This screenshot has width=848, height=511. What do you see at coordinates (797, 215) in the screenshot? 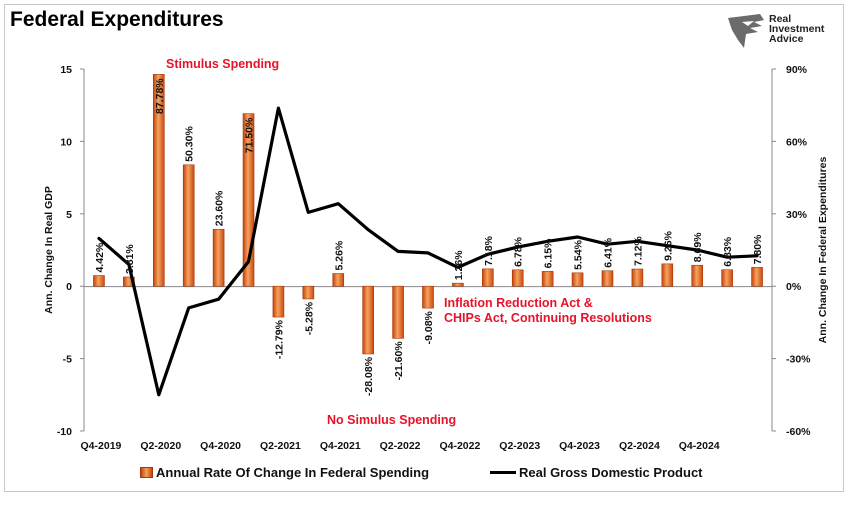
I see `right-tick-label: 30%` at bounding box center [797, 215].